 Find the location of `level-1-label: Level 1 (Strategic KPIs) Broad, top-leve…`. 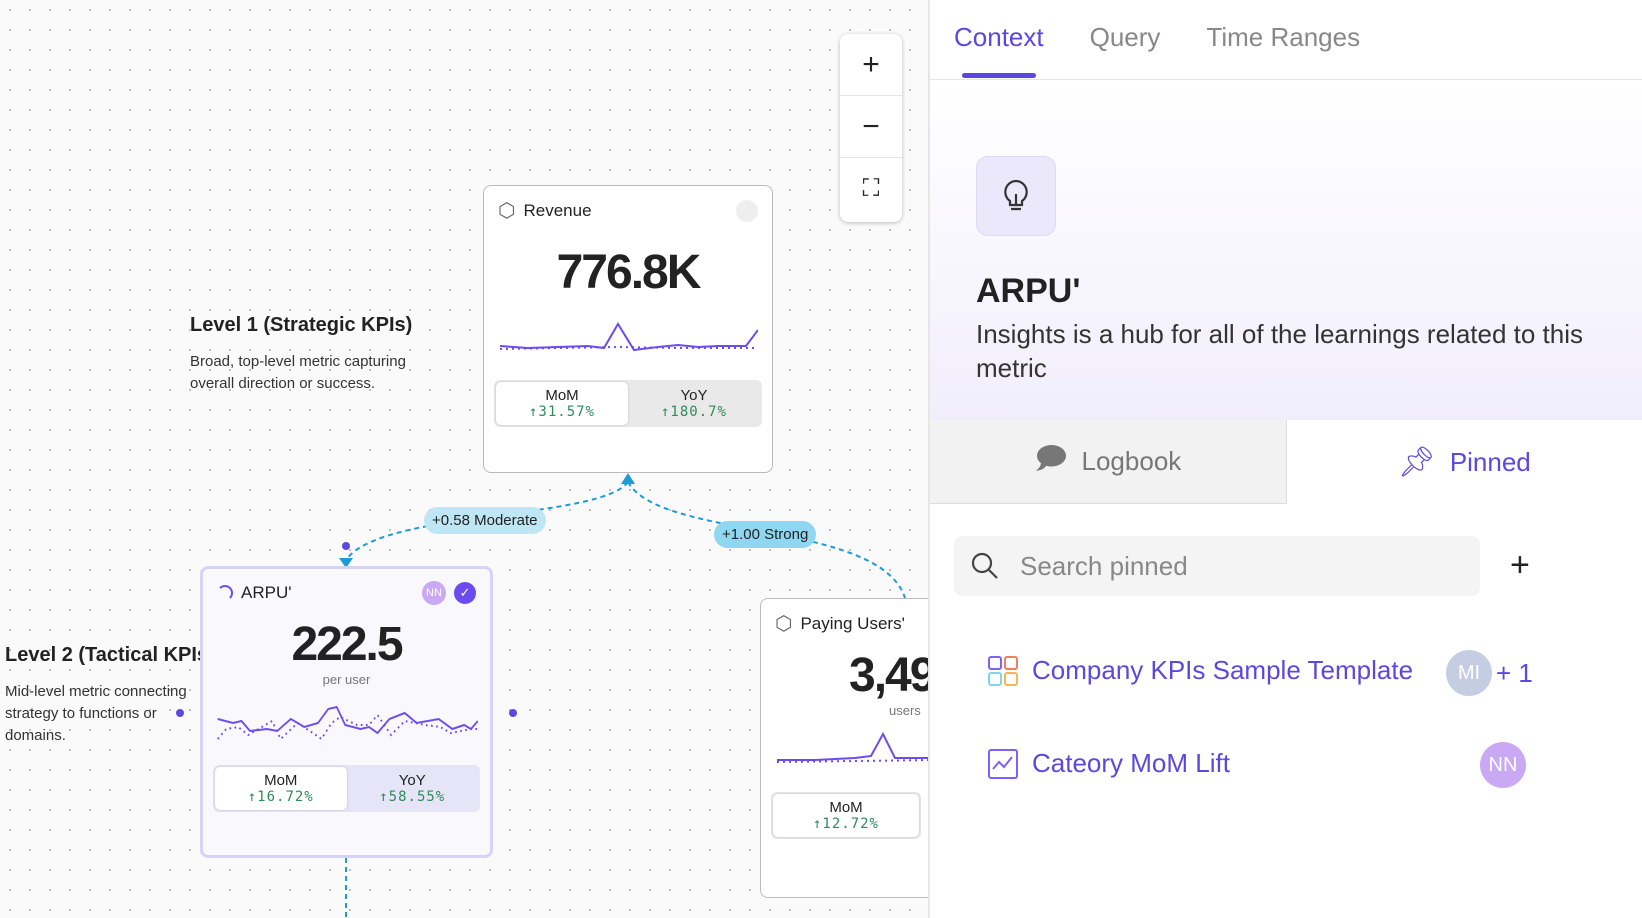

level-1-label: Level 1 (Strategic KPIs) Broad, top-leve… is located at coordinates (310, 354).